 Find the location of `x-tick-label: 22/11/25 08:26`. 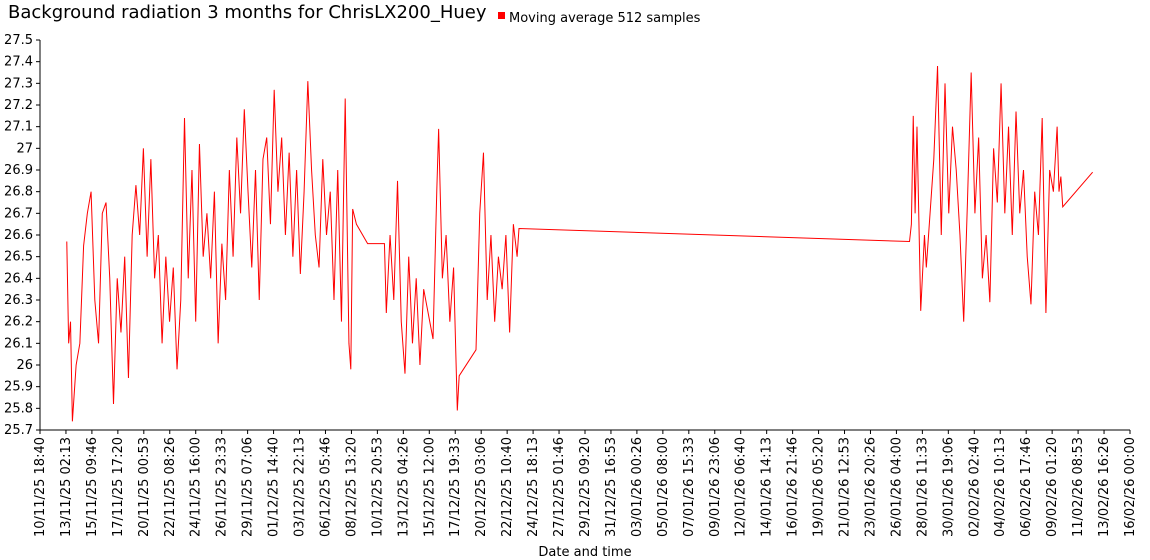

x-tick-label: 22/11/25 08:26 is located at coordinates (170, 487).